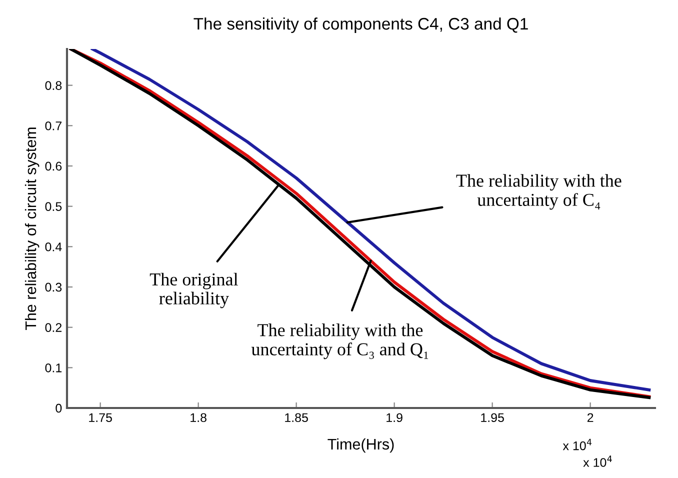 This screenshot has height=478, width=678. What do you see at coordinates (32, 229) in the screenshot?
I see `y-axis-title: The reliability of circuit system` at bounding box center [32, 229].